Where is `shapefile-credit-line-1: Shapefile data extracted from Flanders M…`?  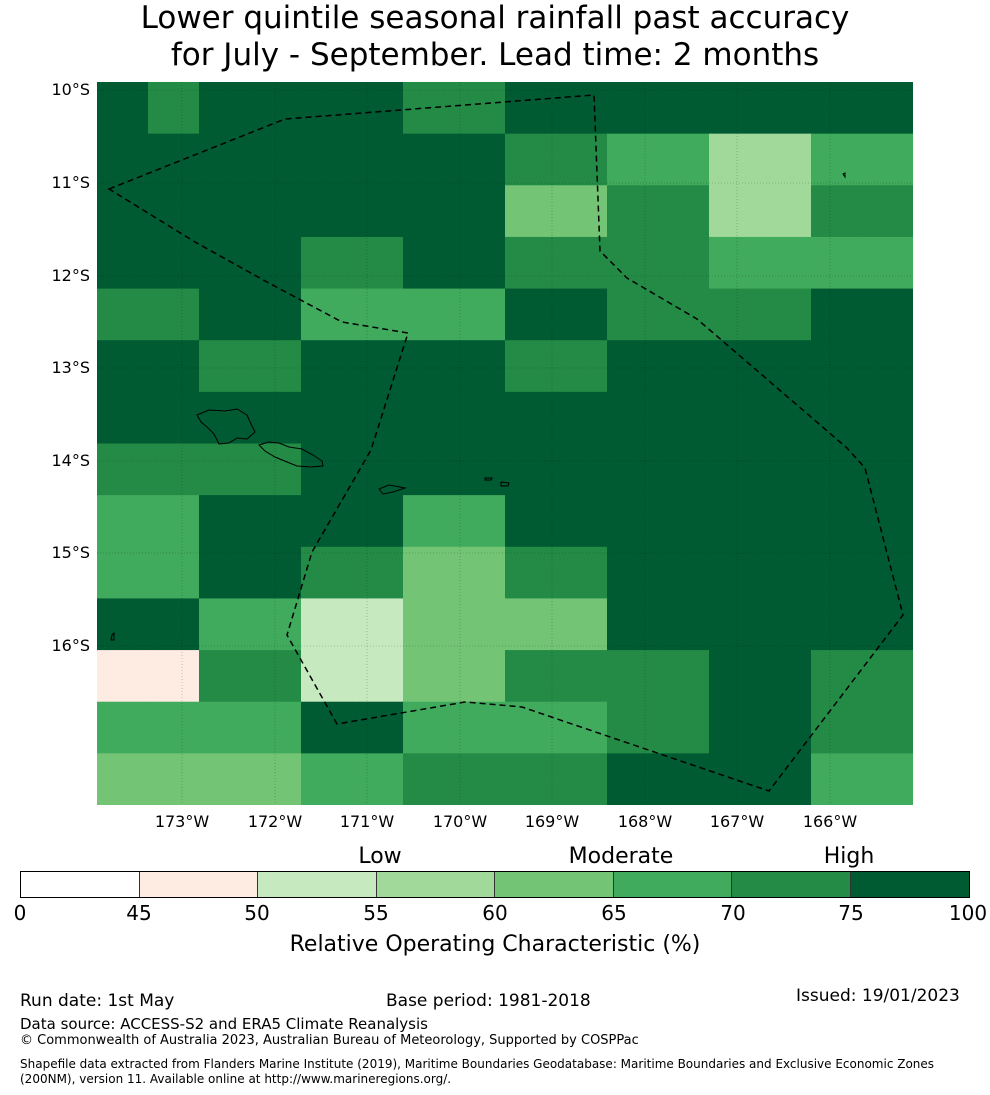
shapefile-credit-line-1: Shapefile data extracted from Flanders M… is located at coordinates (477, 1064).